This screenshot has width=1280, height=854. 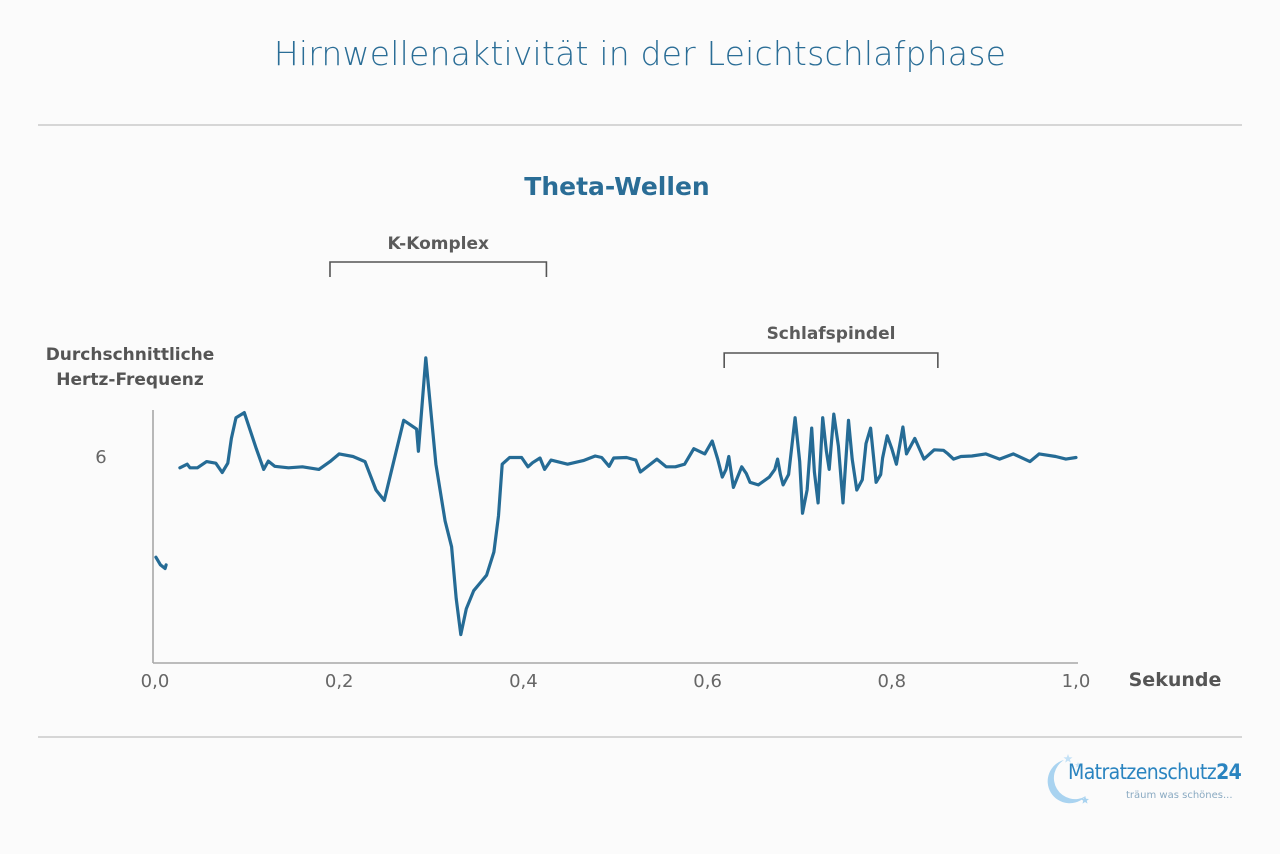 What do you see at coordinates (523, 681) in the screenshot?
I see `x-tick-label: 0,4` at bounding box center [523, 681].